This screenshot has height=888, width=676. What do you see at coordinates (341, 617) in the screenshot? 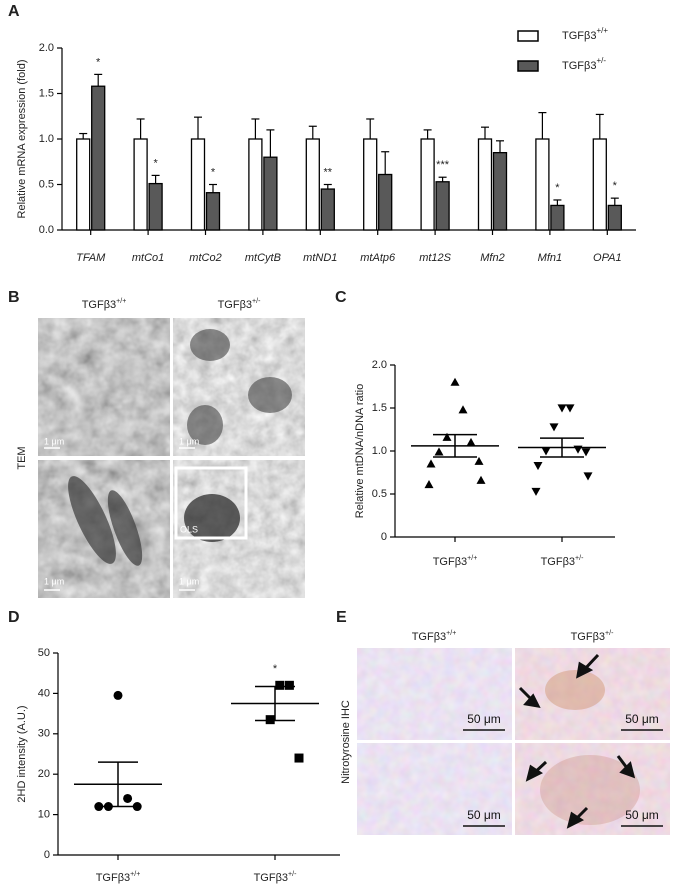
I see `panel-label: E` at bounding box center [341, 617].